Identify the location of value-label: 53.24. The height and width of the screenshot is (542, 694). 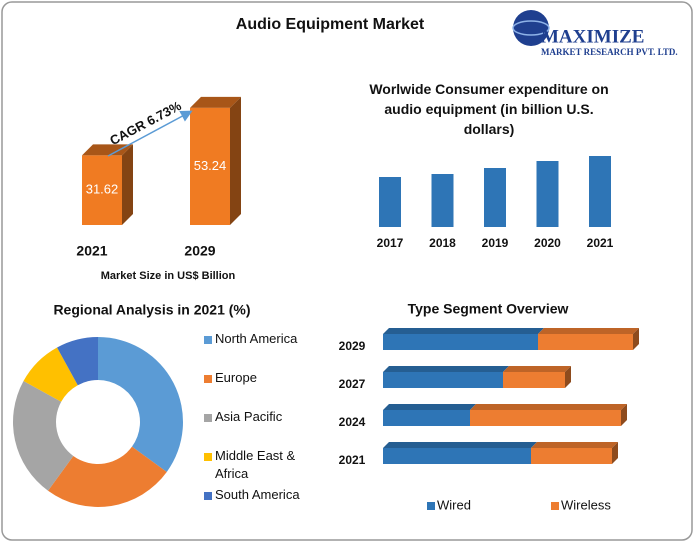
(210, 165).